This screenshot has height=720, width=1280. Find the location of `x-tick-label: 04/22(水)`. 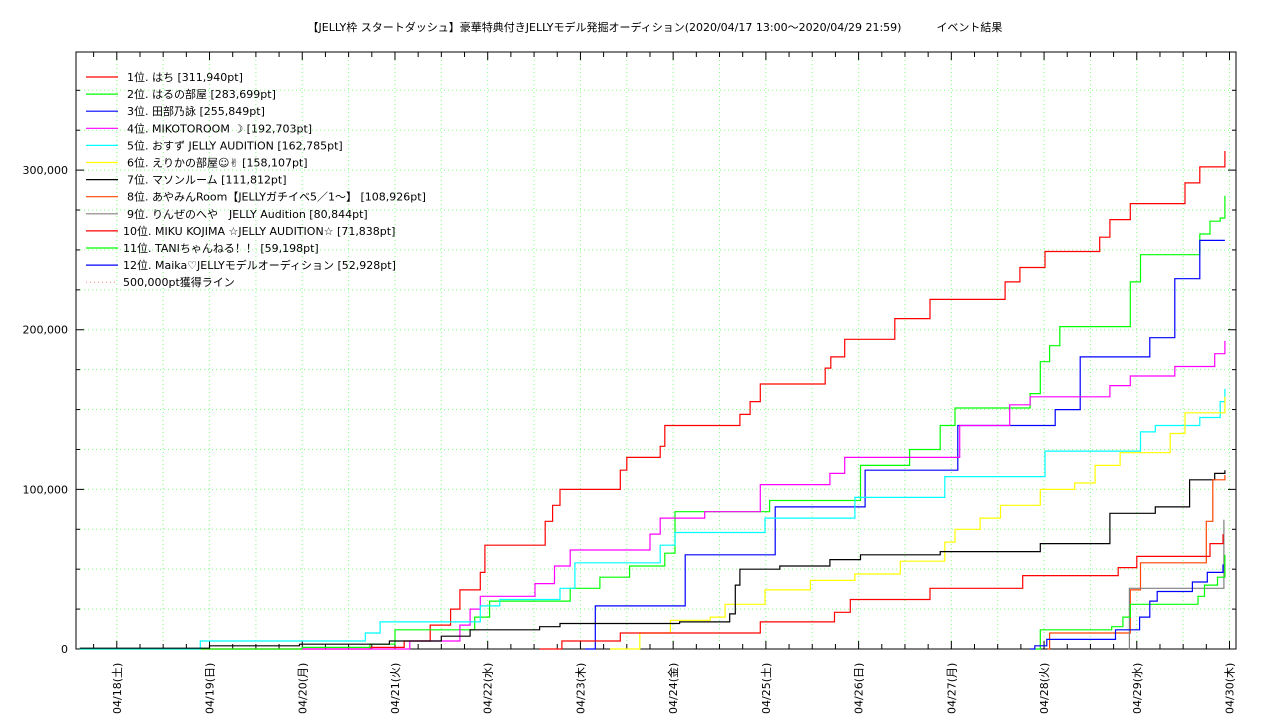

x-tick-label: 04/22(水) is located at coordinates (488, 688).